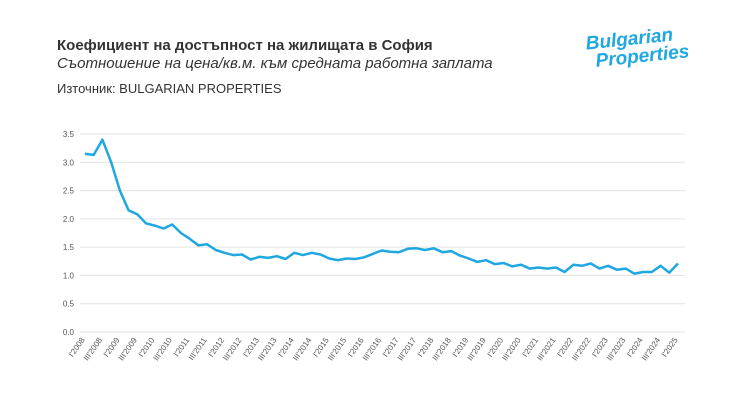  Describe the element at coordinates (163, 349) in the screenshot. I see `x-tick-label: III'2010` at that location.